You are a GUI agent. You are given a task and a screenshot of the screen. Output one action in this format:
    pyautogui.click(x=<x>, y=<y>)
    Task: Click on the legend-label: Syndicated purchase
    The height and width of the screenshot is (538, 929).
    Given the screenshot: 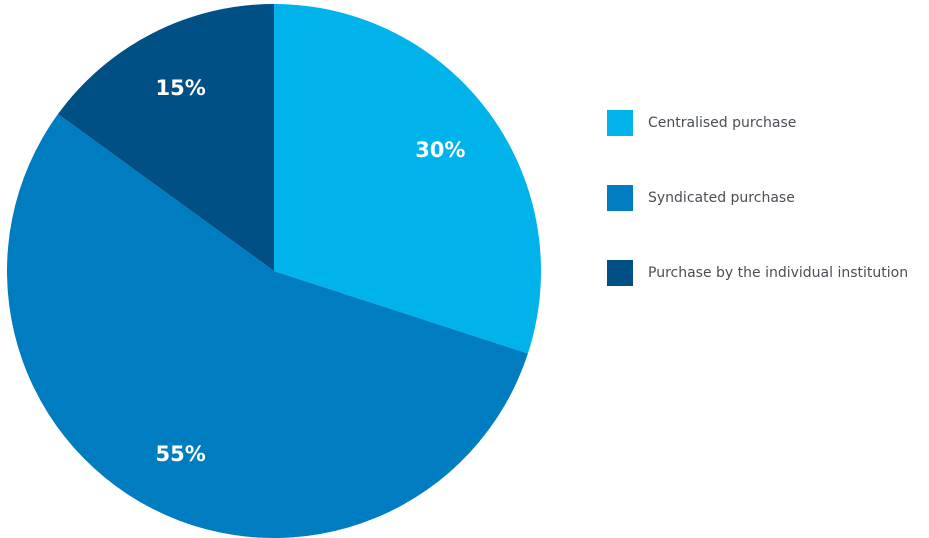 What is the action you would take?
    pyautogui.click(x=721, y=198)
    